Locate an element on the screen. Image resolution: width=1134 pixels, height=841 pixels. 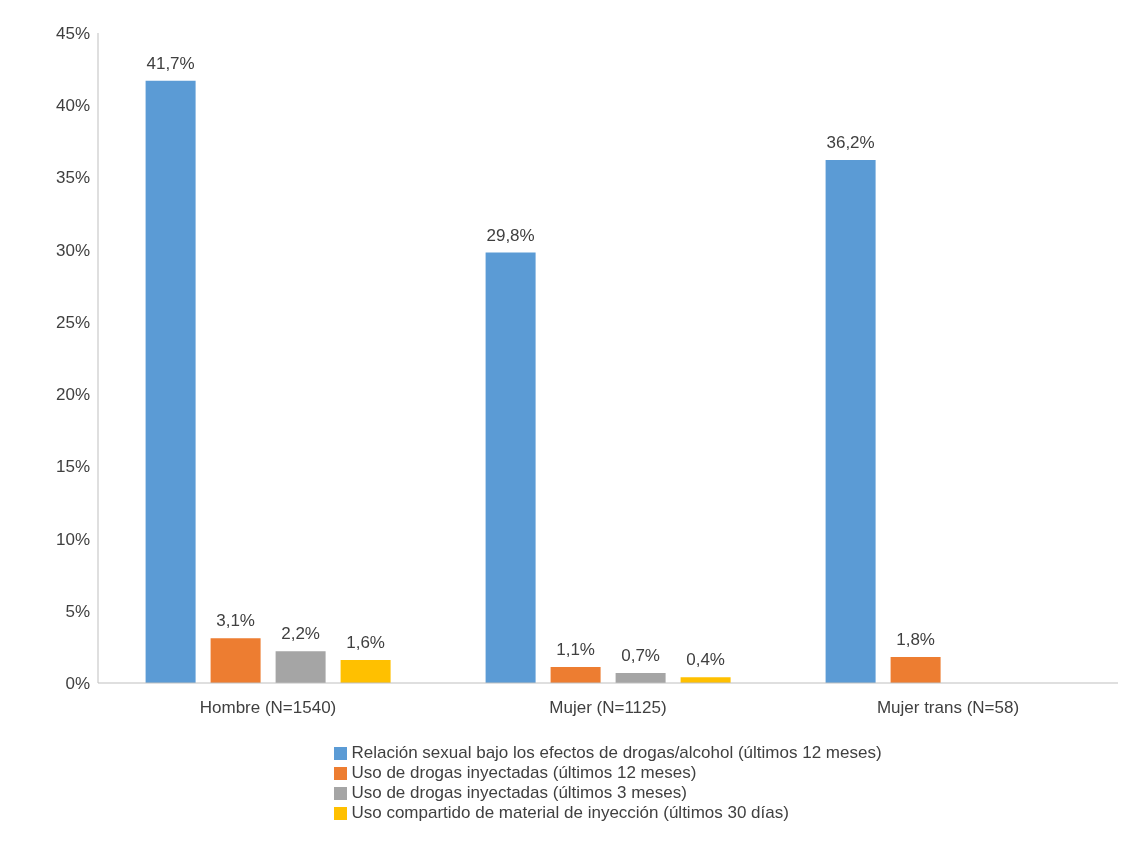
data-label: 36,2% is located at coordinates (850, 143).